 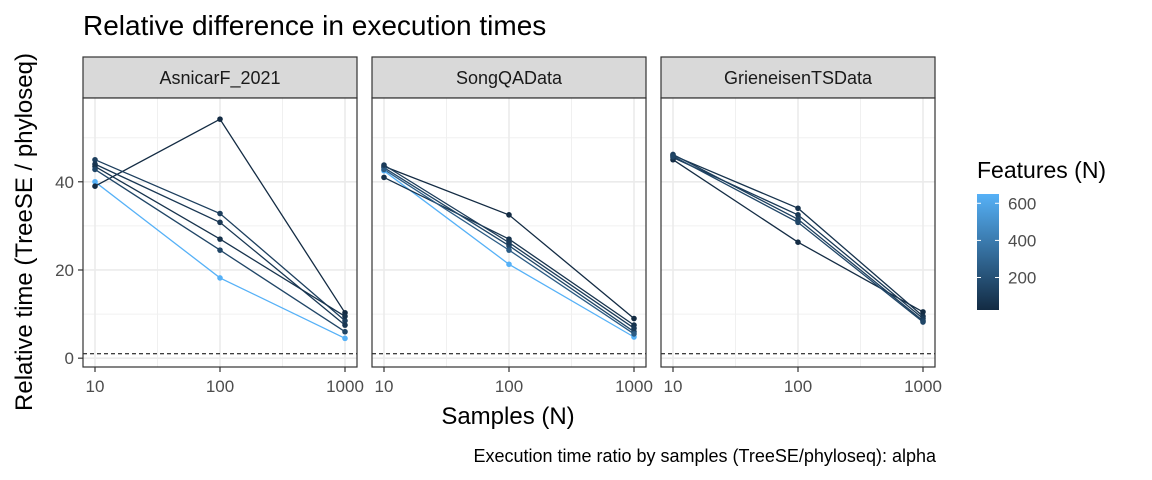 What do you see at coordinates (64, 182) in the screenshot?
I see `y-tick-label: 40` at bounding box center [64, 182].